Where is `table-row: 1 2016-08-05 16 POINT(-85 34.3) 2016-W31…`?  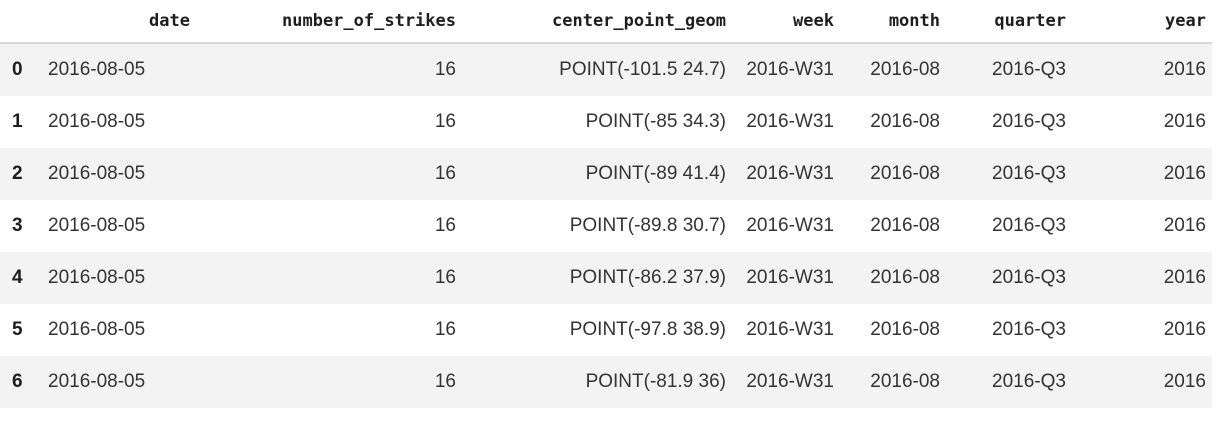 table-row: 1 2016-08-05 16 POINT(-85 34.3) 2016-W31… is located at coordinates (606, 122).